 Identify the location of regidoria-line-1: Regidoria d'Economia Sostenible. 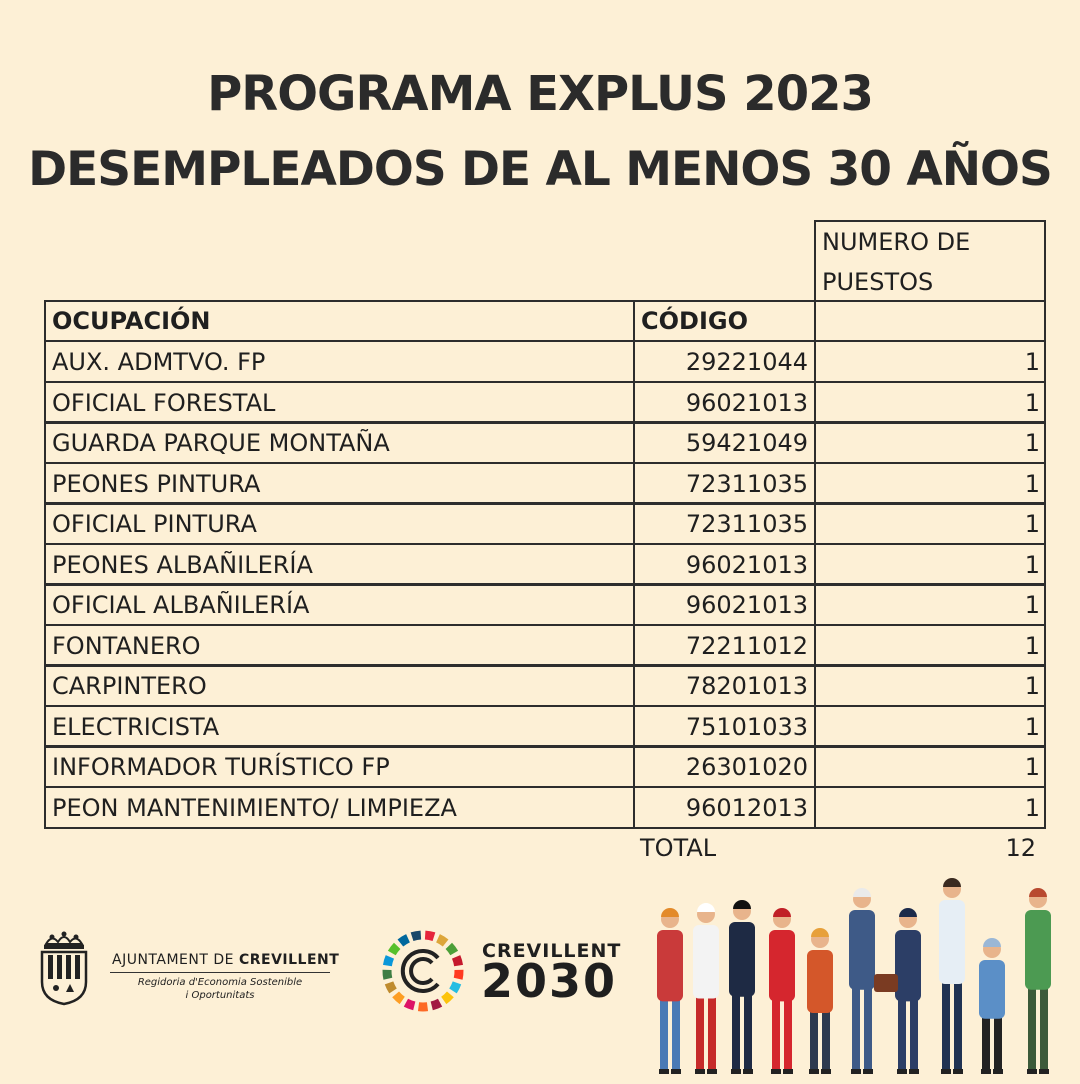
(220, 982).